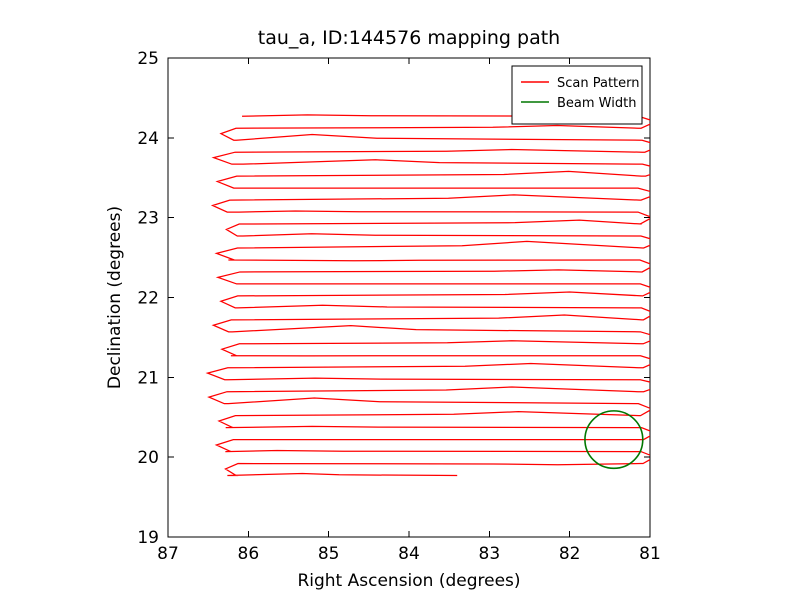  Describe the element at coordinates (148, 378) in the screenshot. I see `y-tick-label: 21` at that location.